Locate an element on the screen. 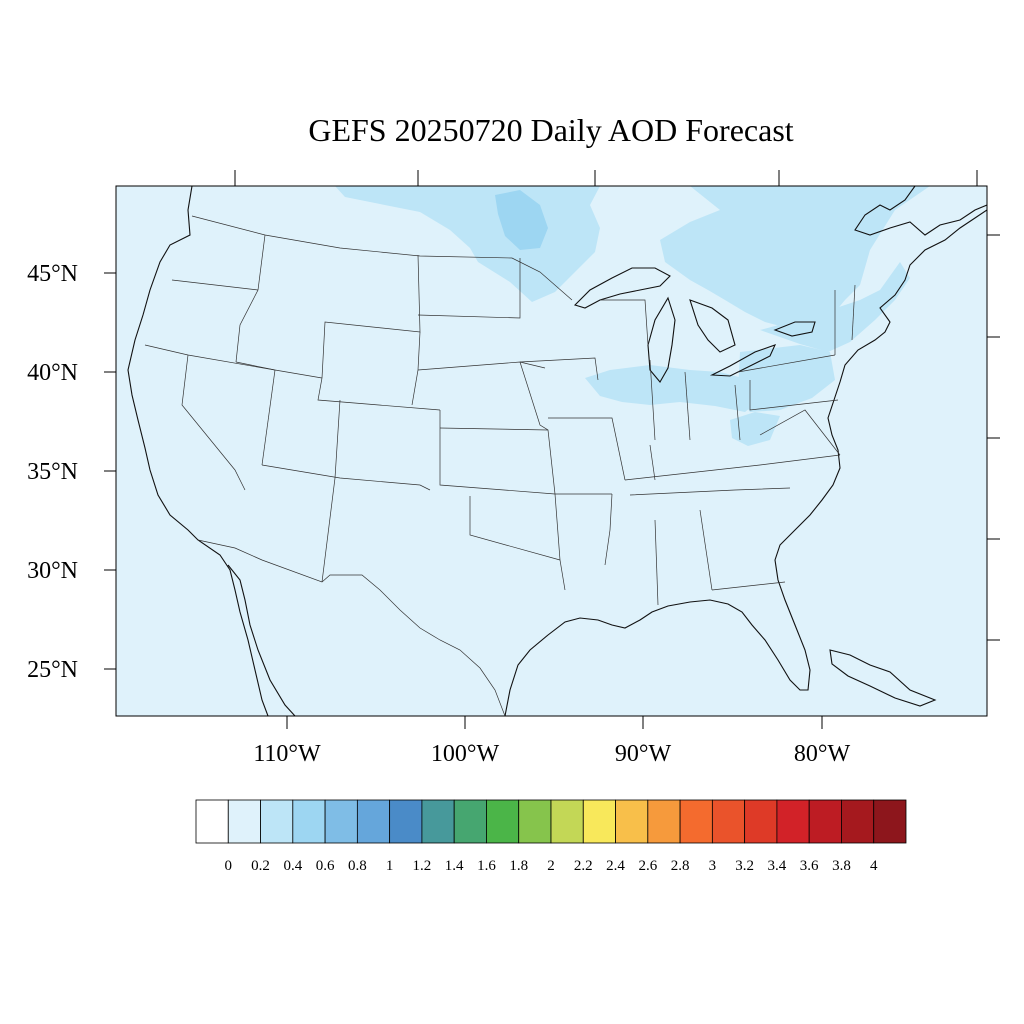 This screenshot has width=1024, height=1024. colorbar-label: 1.4 is located at coordinates (454, 866).